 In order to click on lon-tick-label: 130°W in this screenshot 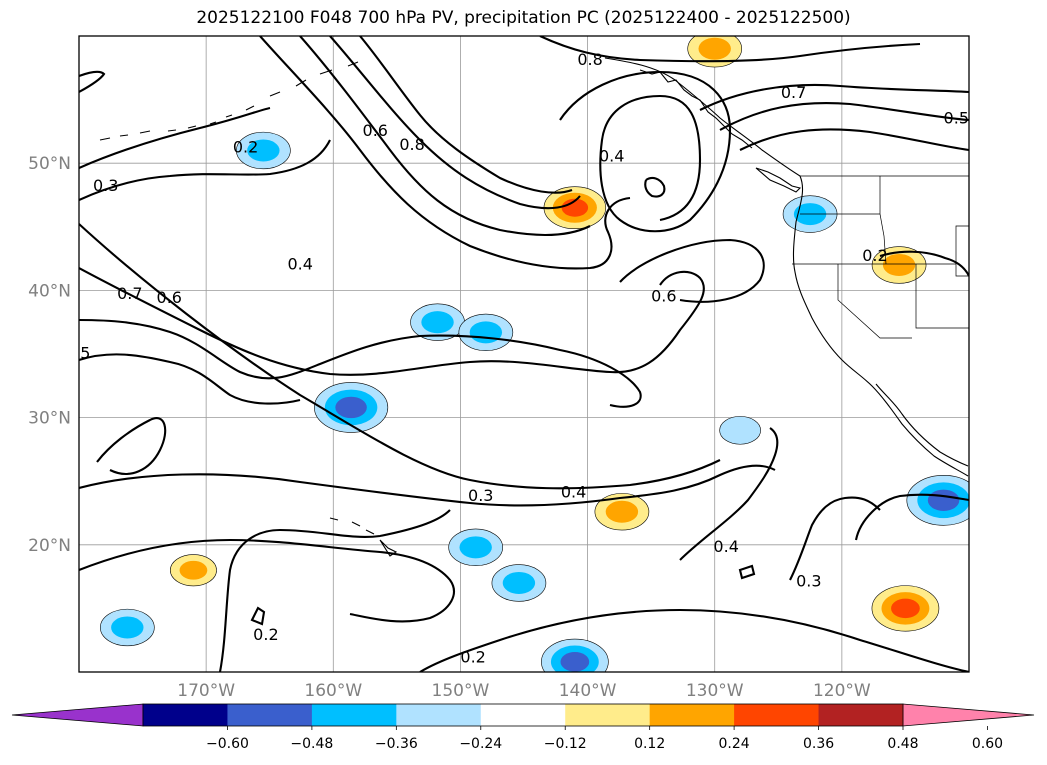, I will do `click(715, 691)`.